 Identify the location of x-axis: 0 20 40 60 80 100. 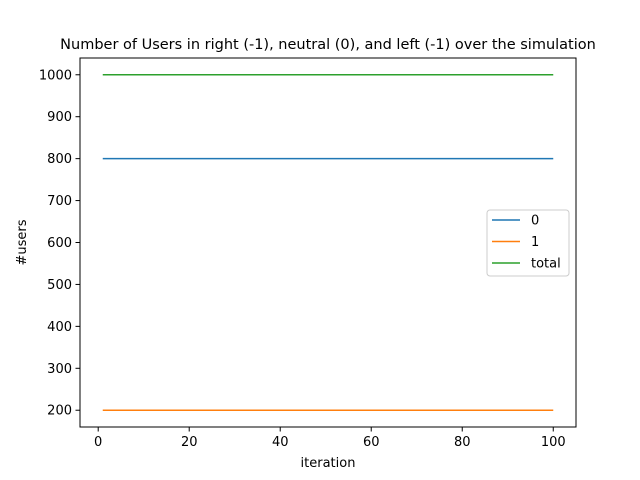
(330, 438).